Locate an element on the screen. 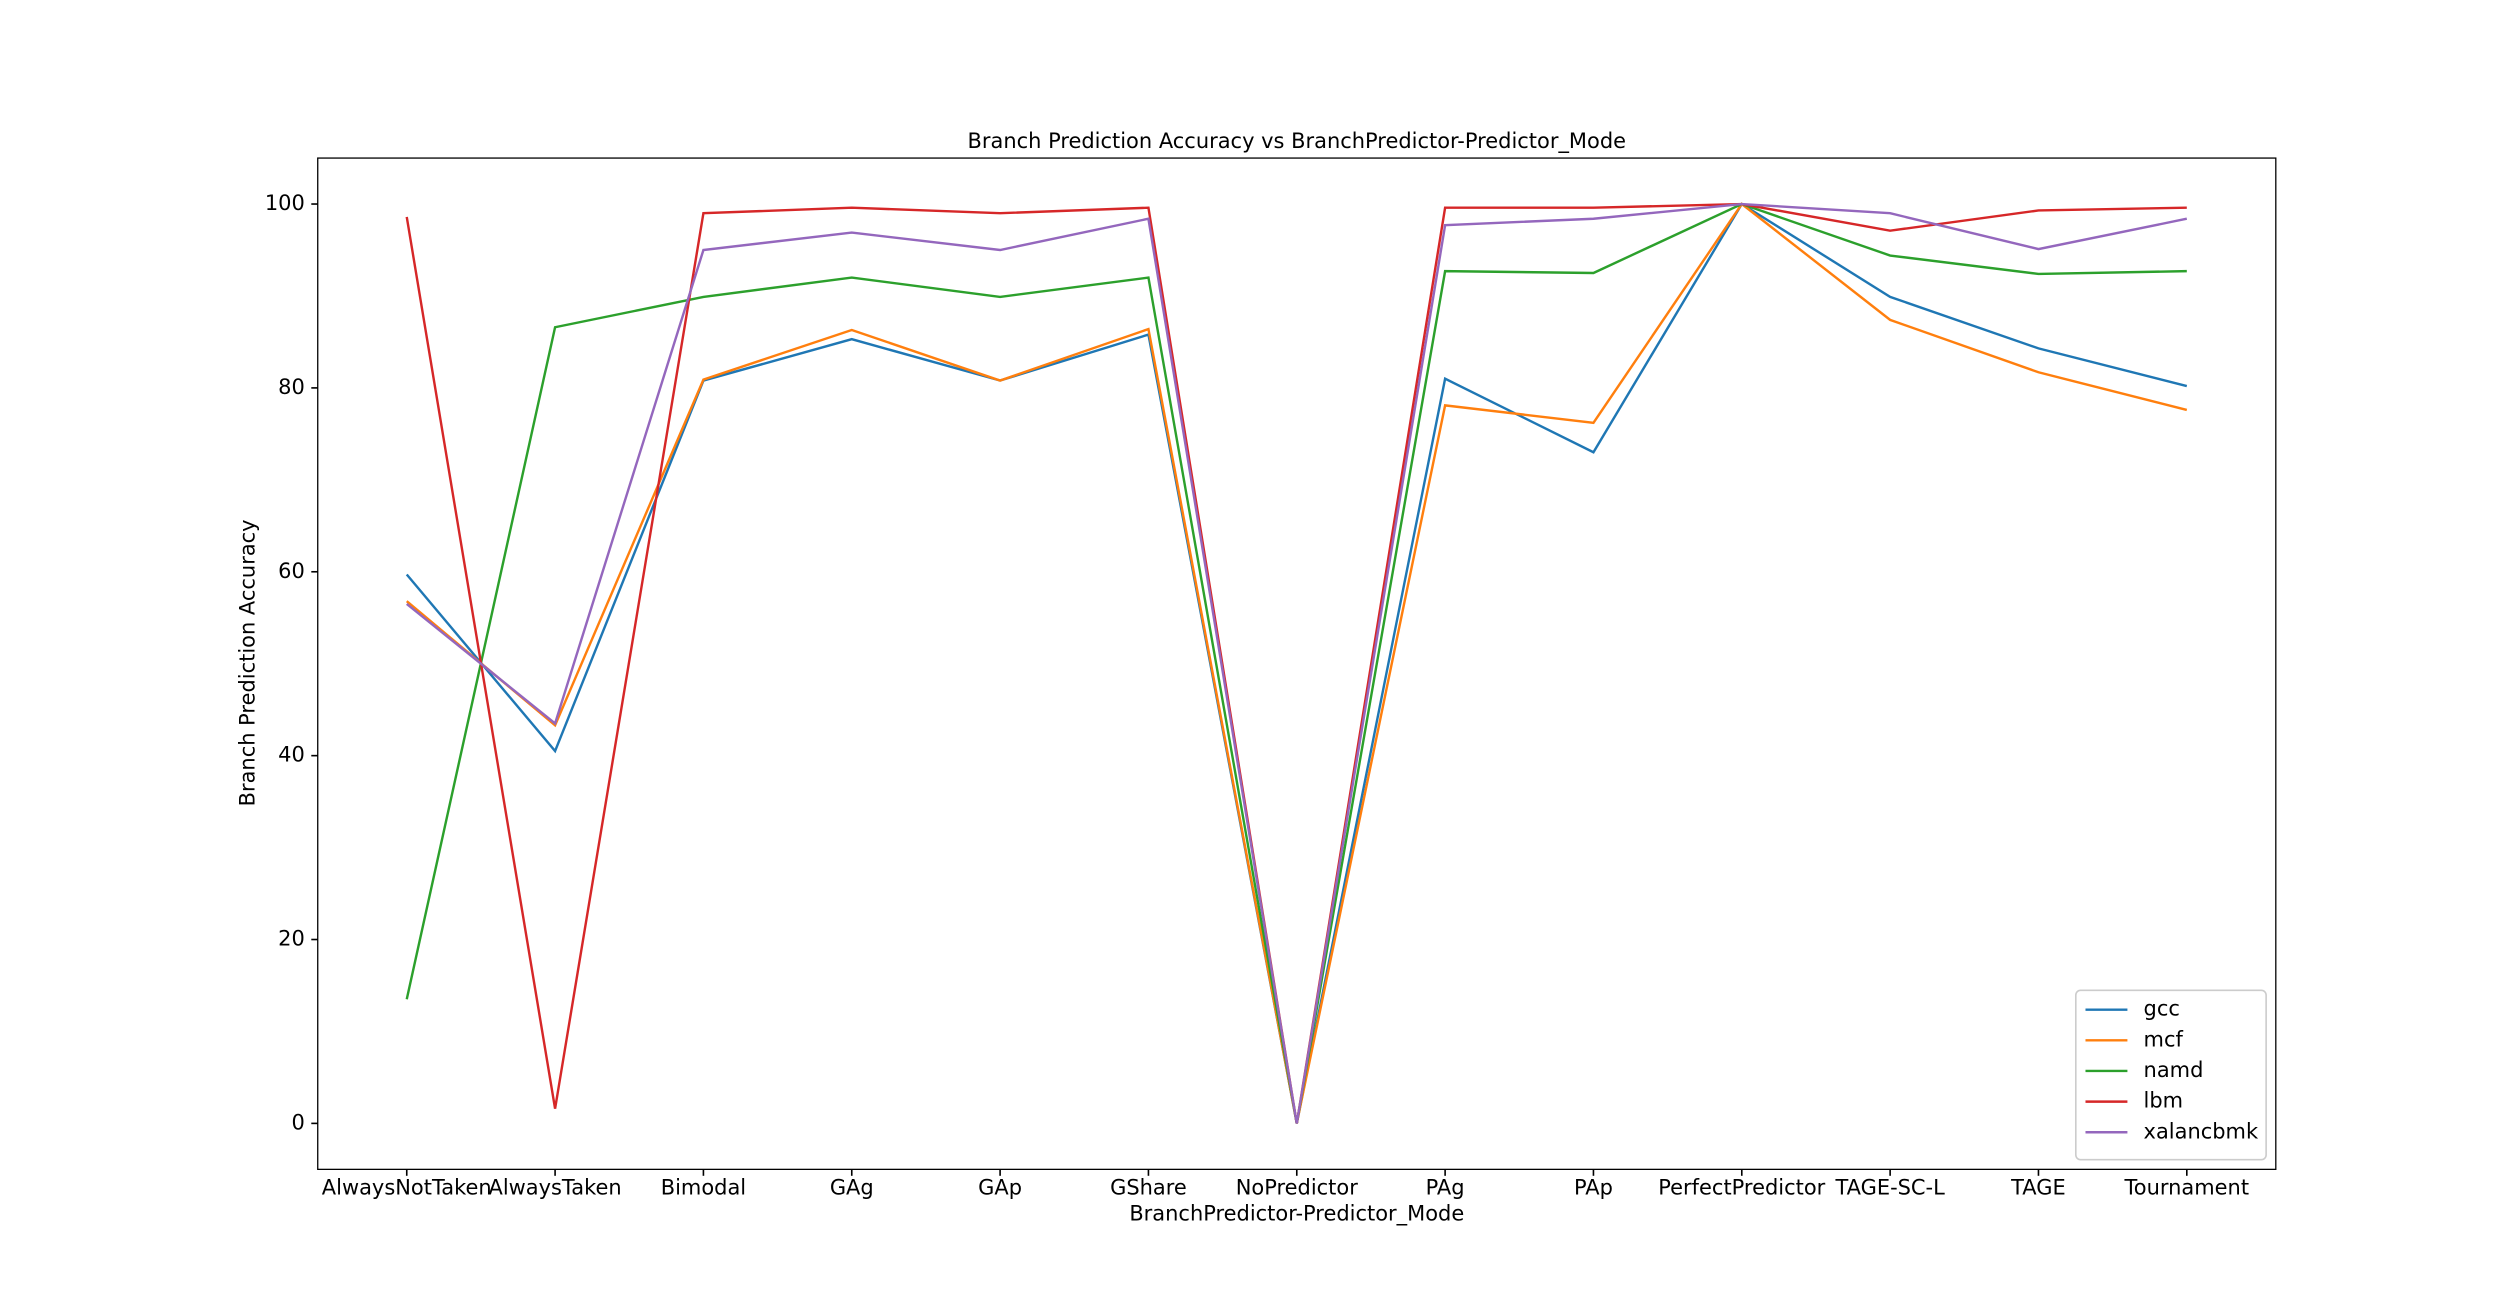  x-tick-label: TAGE-SC-L is located at coordinates (1889, 1188).